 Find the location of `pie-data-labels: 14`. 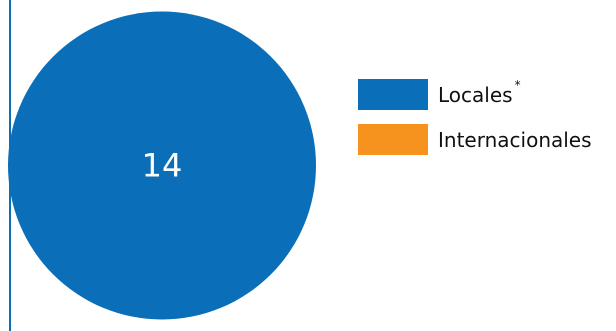

pie-data-labels: 14 is located at coordinates (162, 166).